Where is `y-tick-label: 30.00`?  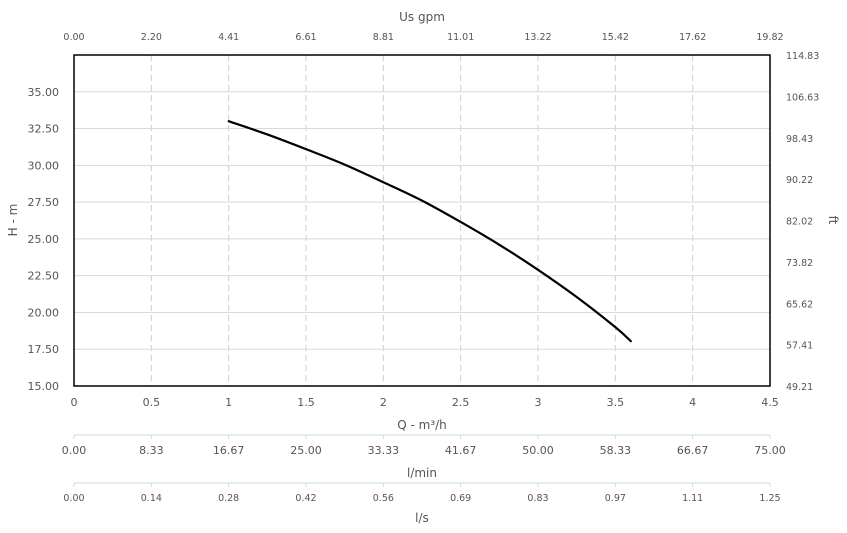 y-tick-label: 30.00 is located at coordinates (44, 165).